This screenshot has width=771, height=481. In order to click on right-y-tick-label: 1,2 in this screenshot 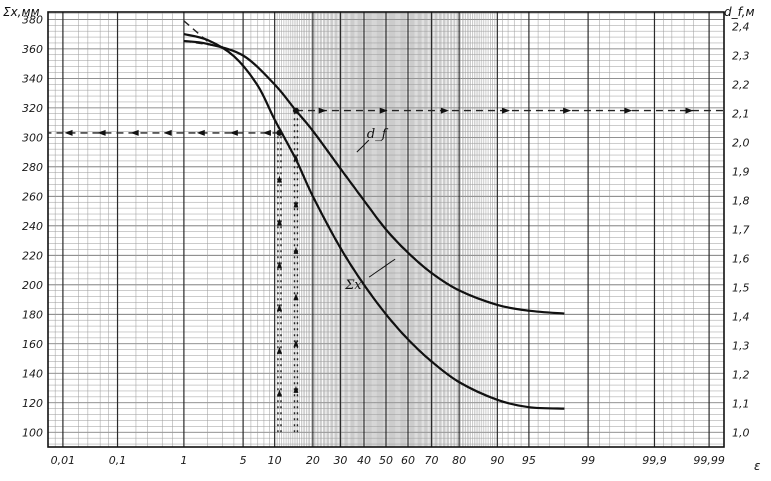, I will do `click(741, 375)`.